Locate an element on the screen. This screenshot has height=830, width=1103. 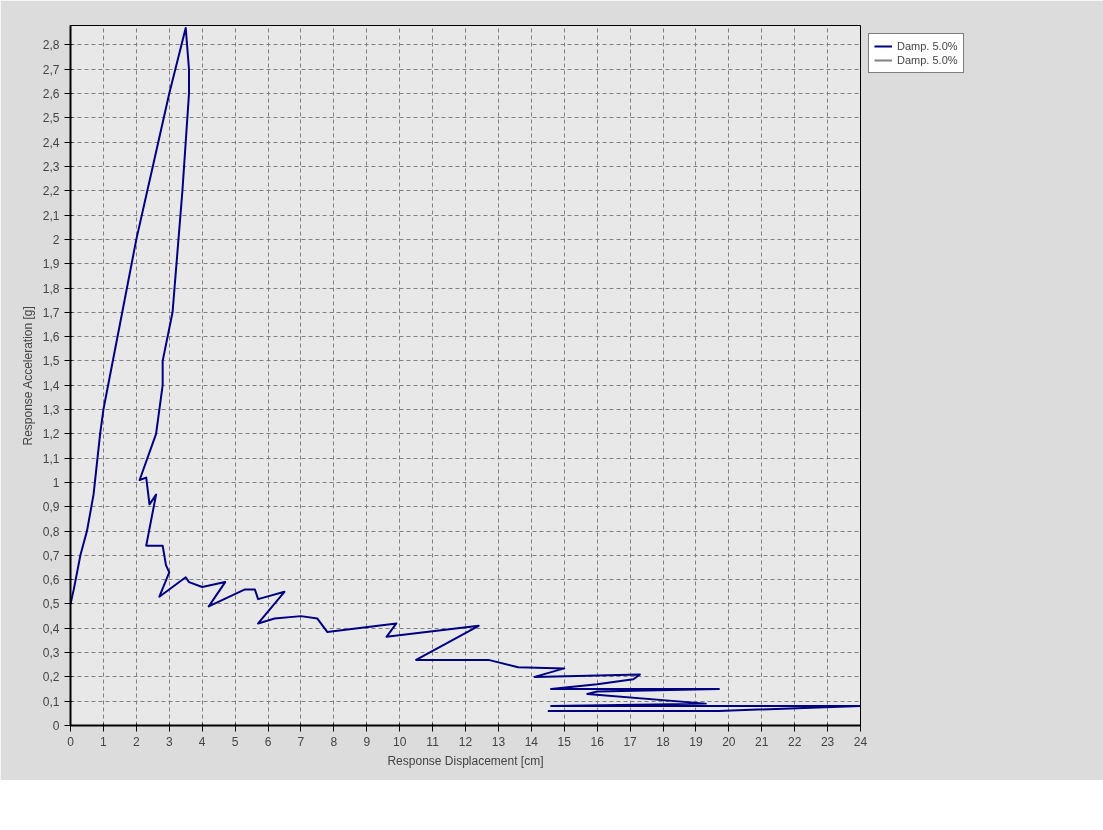
y-tick-label: 1,8 is located at coordinates (51, 288).